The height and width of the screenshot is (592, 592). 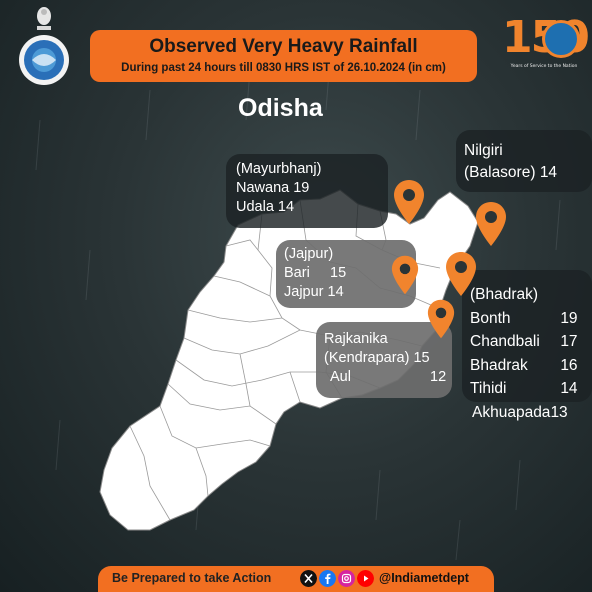 What do you see at coordinates (544, 66) in the screenshot?
I see `logo-150-tagline: Years of Service to the Nation` at bounding box center [544, 66].